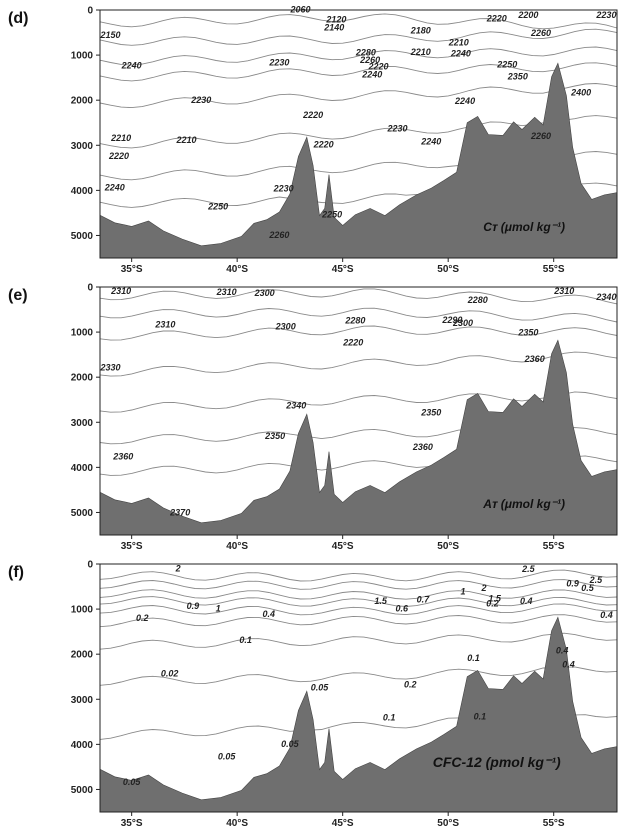  Describe the element at coordinates (299, 9) in the screenshot. I see `contour-label: 2060` at that location.